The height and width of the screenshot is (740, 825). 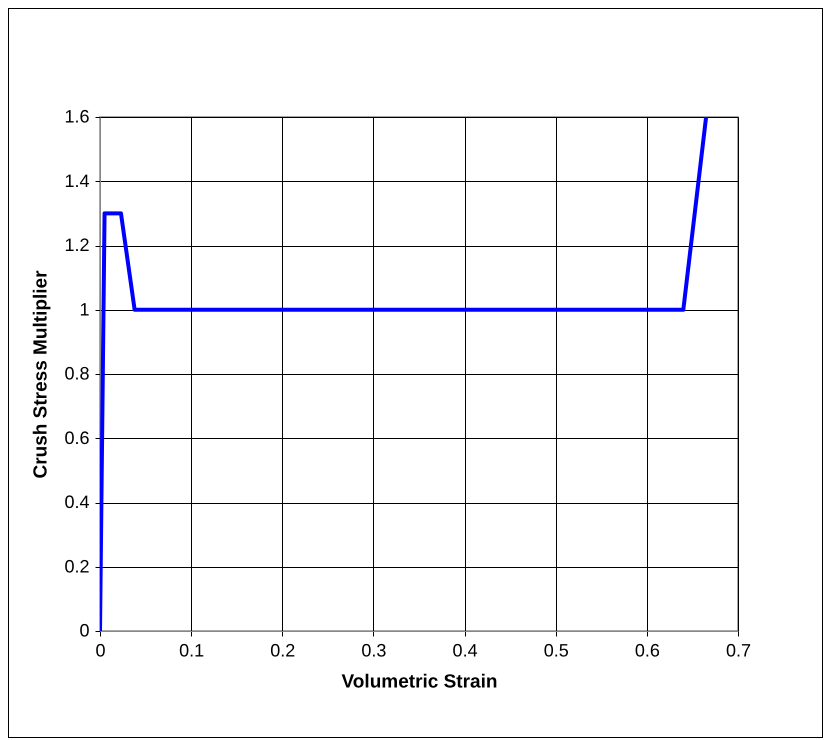 I want to click on y-tick-label: 0.2, so click(x=77, y=566).